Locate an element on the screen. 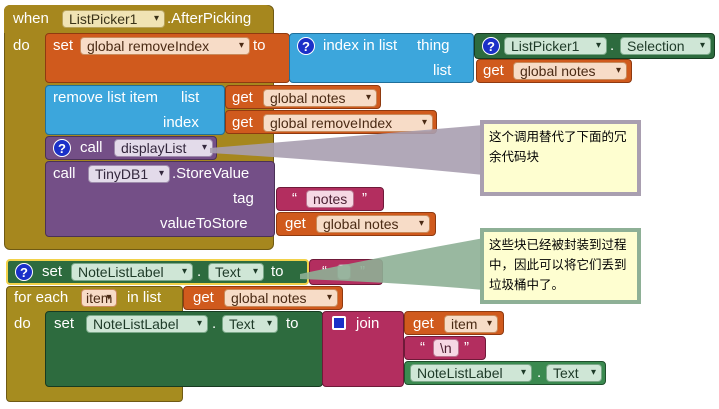 The width and height of the screenshot is (719, 409). thing-label: thing is located at coordinates (433, 45).